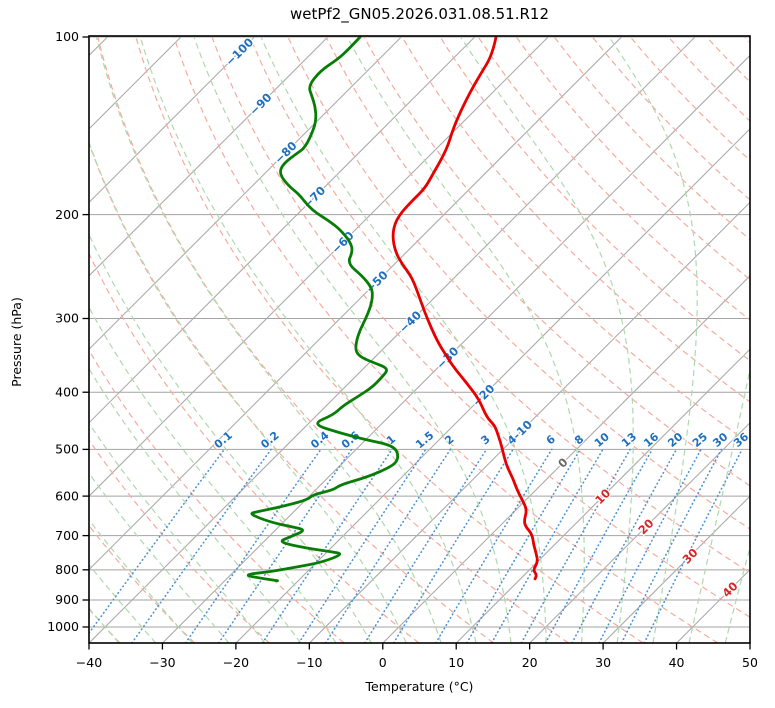 This screenshot has width=775, height=708. What do you see at coordinates (449, 440) in the screenshot?
I see `mixing-ratio-label: 2` at bounding box center [449, 440].